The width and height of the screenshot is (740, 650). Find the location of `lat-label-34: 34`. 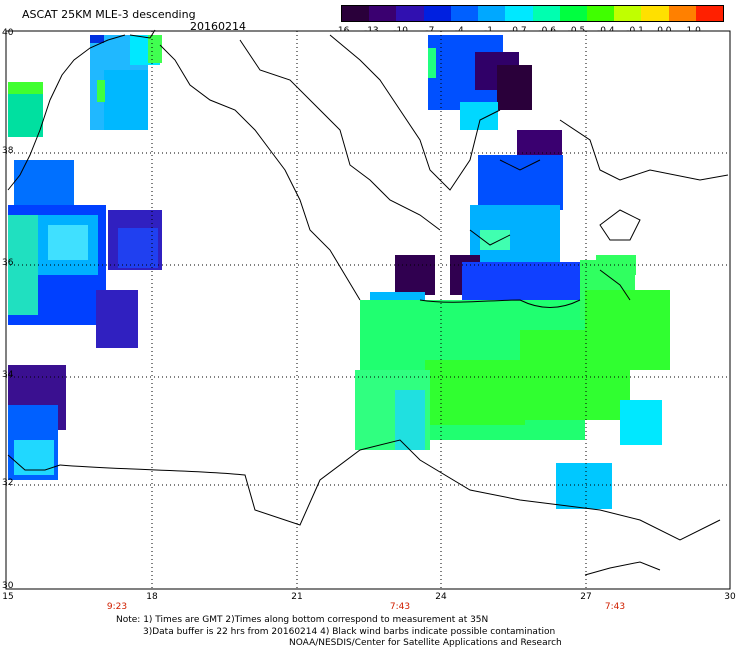

lat-label-34: 34 is located at coordinates (8, 375).